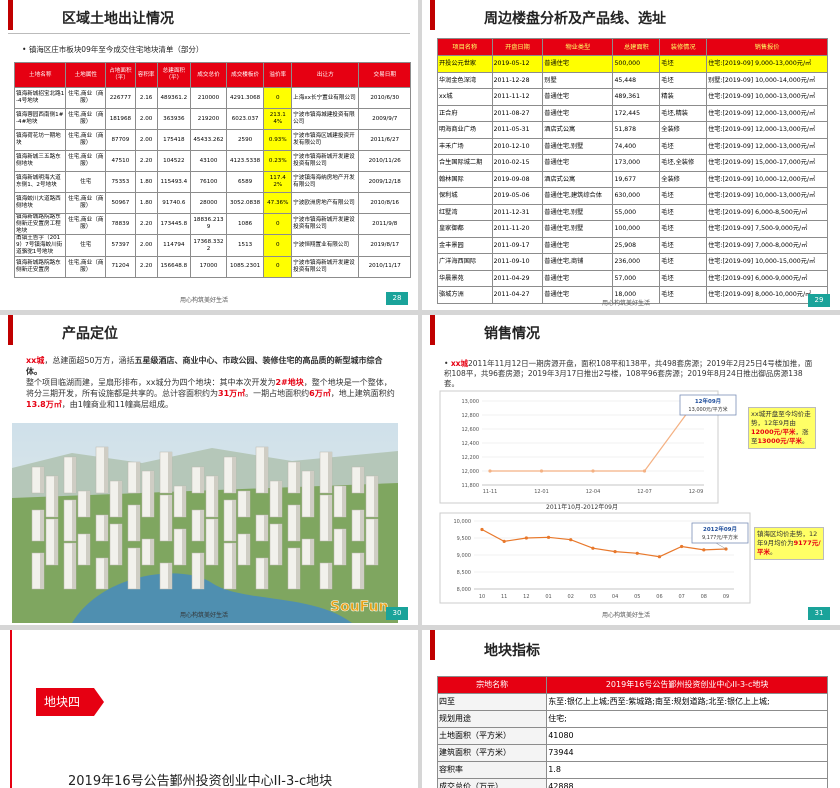  Describe the element at coordinates (636, 97) in the screenshot. I see `table-cell: 489,361` at that location.